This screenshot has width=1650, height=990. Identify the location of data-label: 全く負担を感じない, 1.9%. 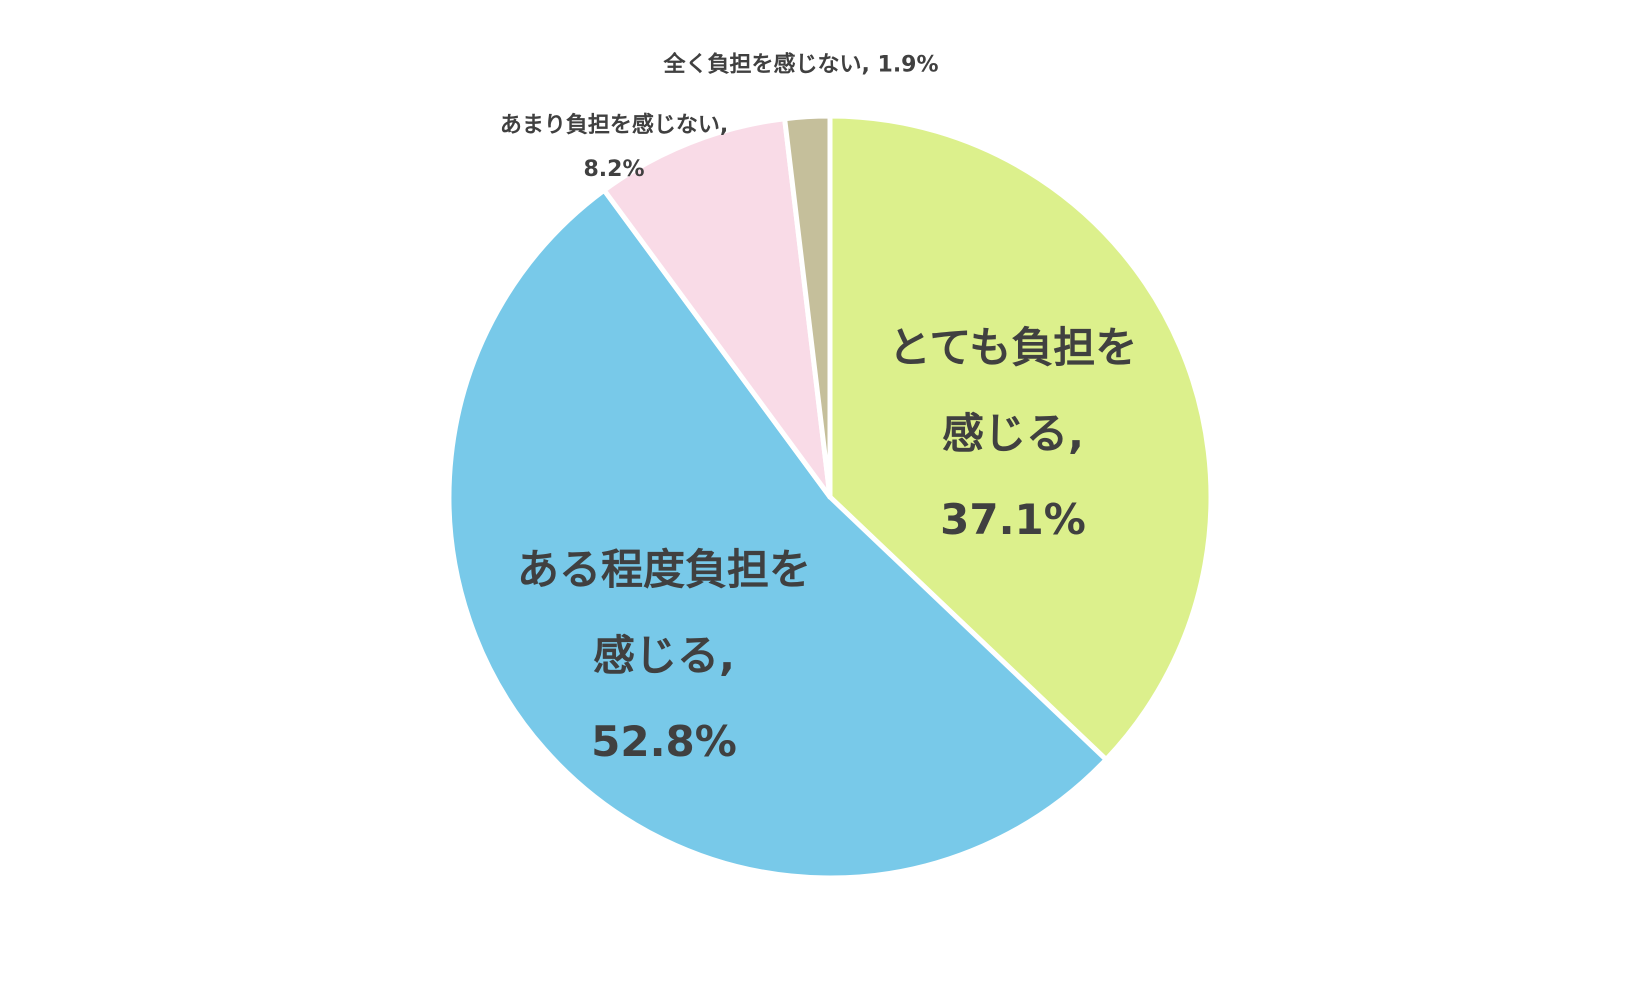
(801, 66).